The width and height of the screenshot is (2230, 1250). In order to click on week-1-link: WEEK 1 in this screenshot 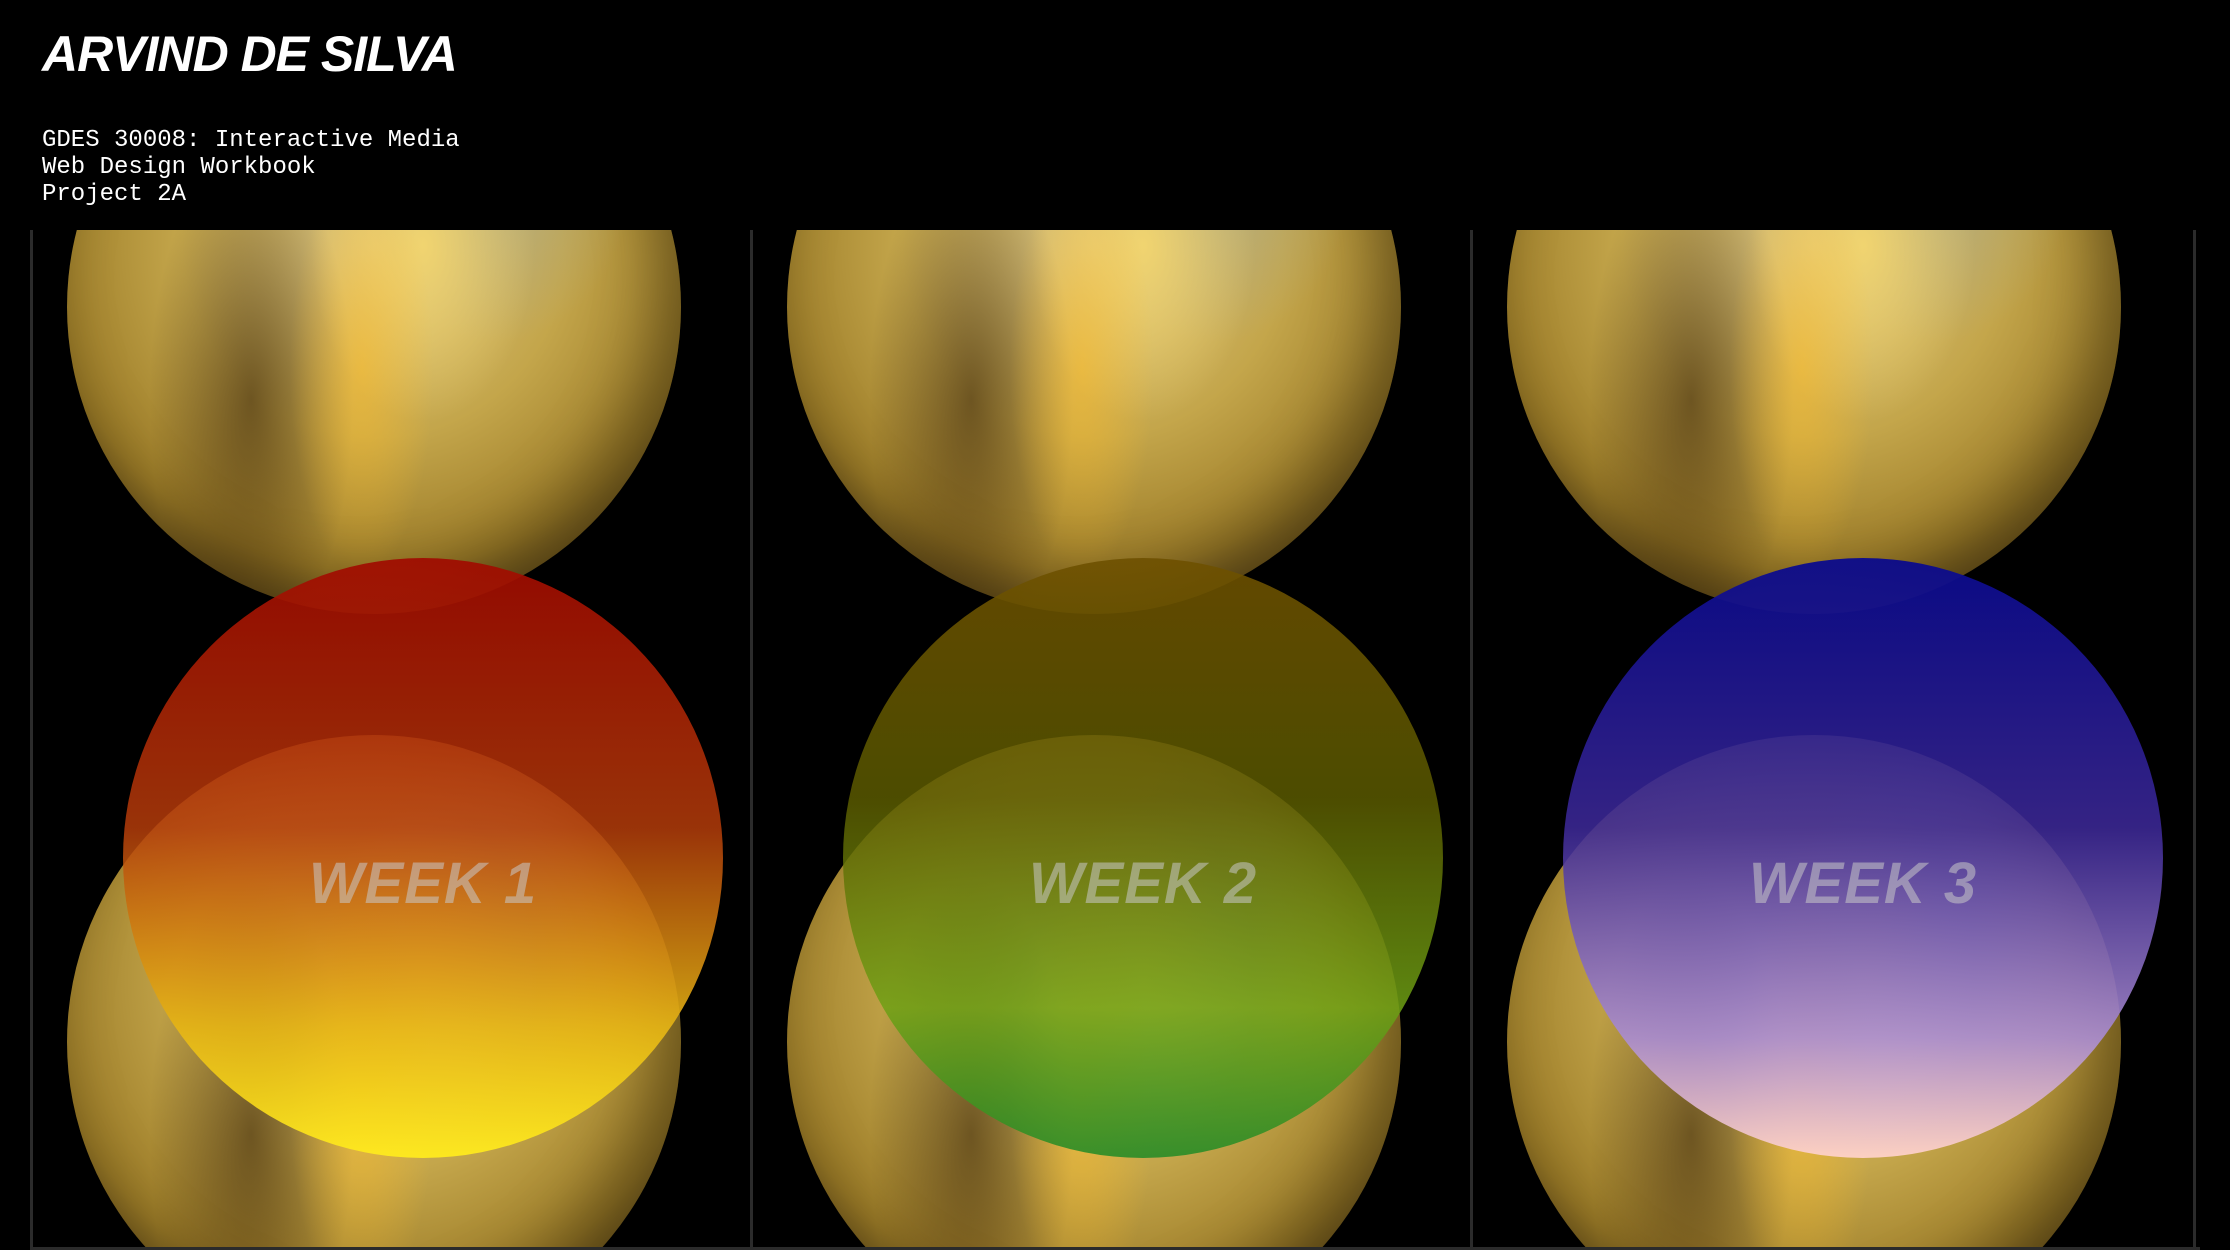, I will do `click(423, 858)`.